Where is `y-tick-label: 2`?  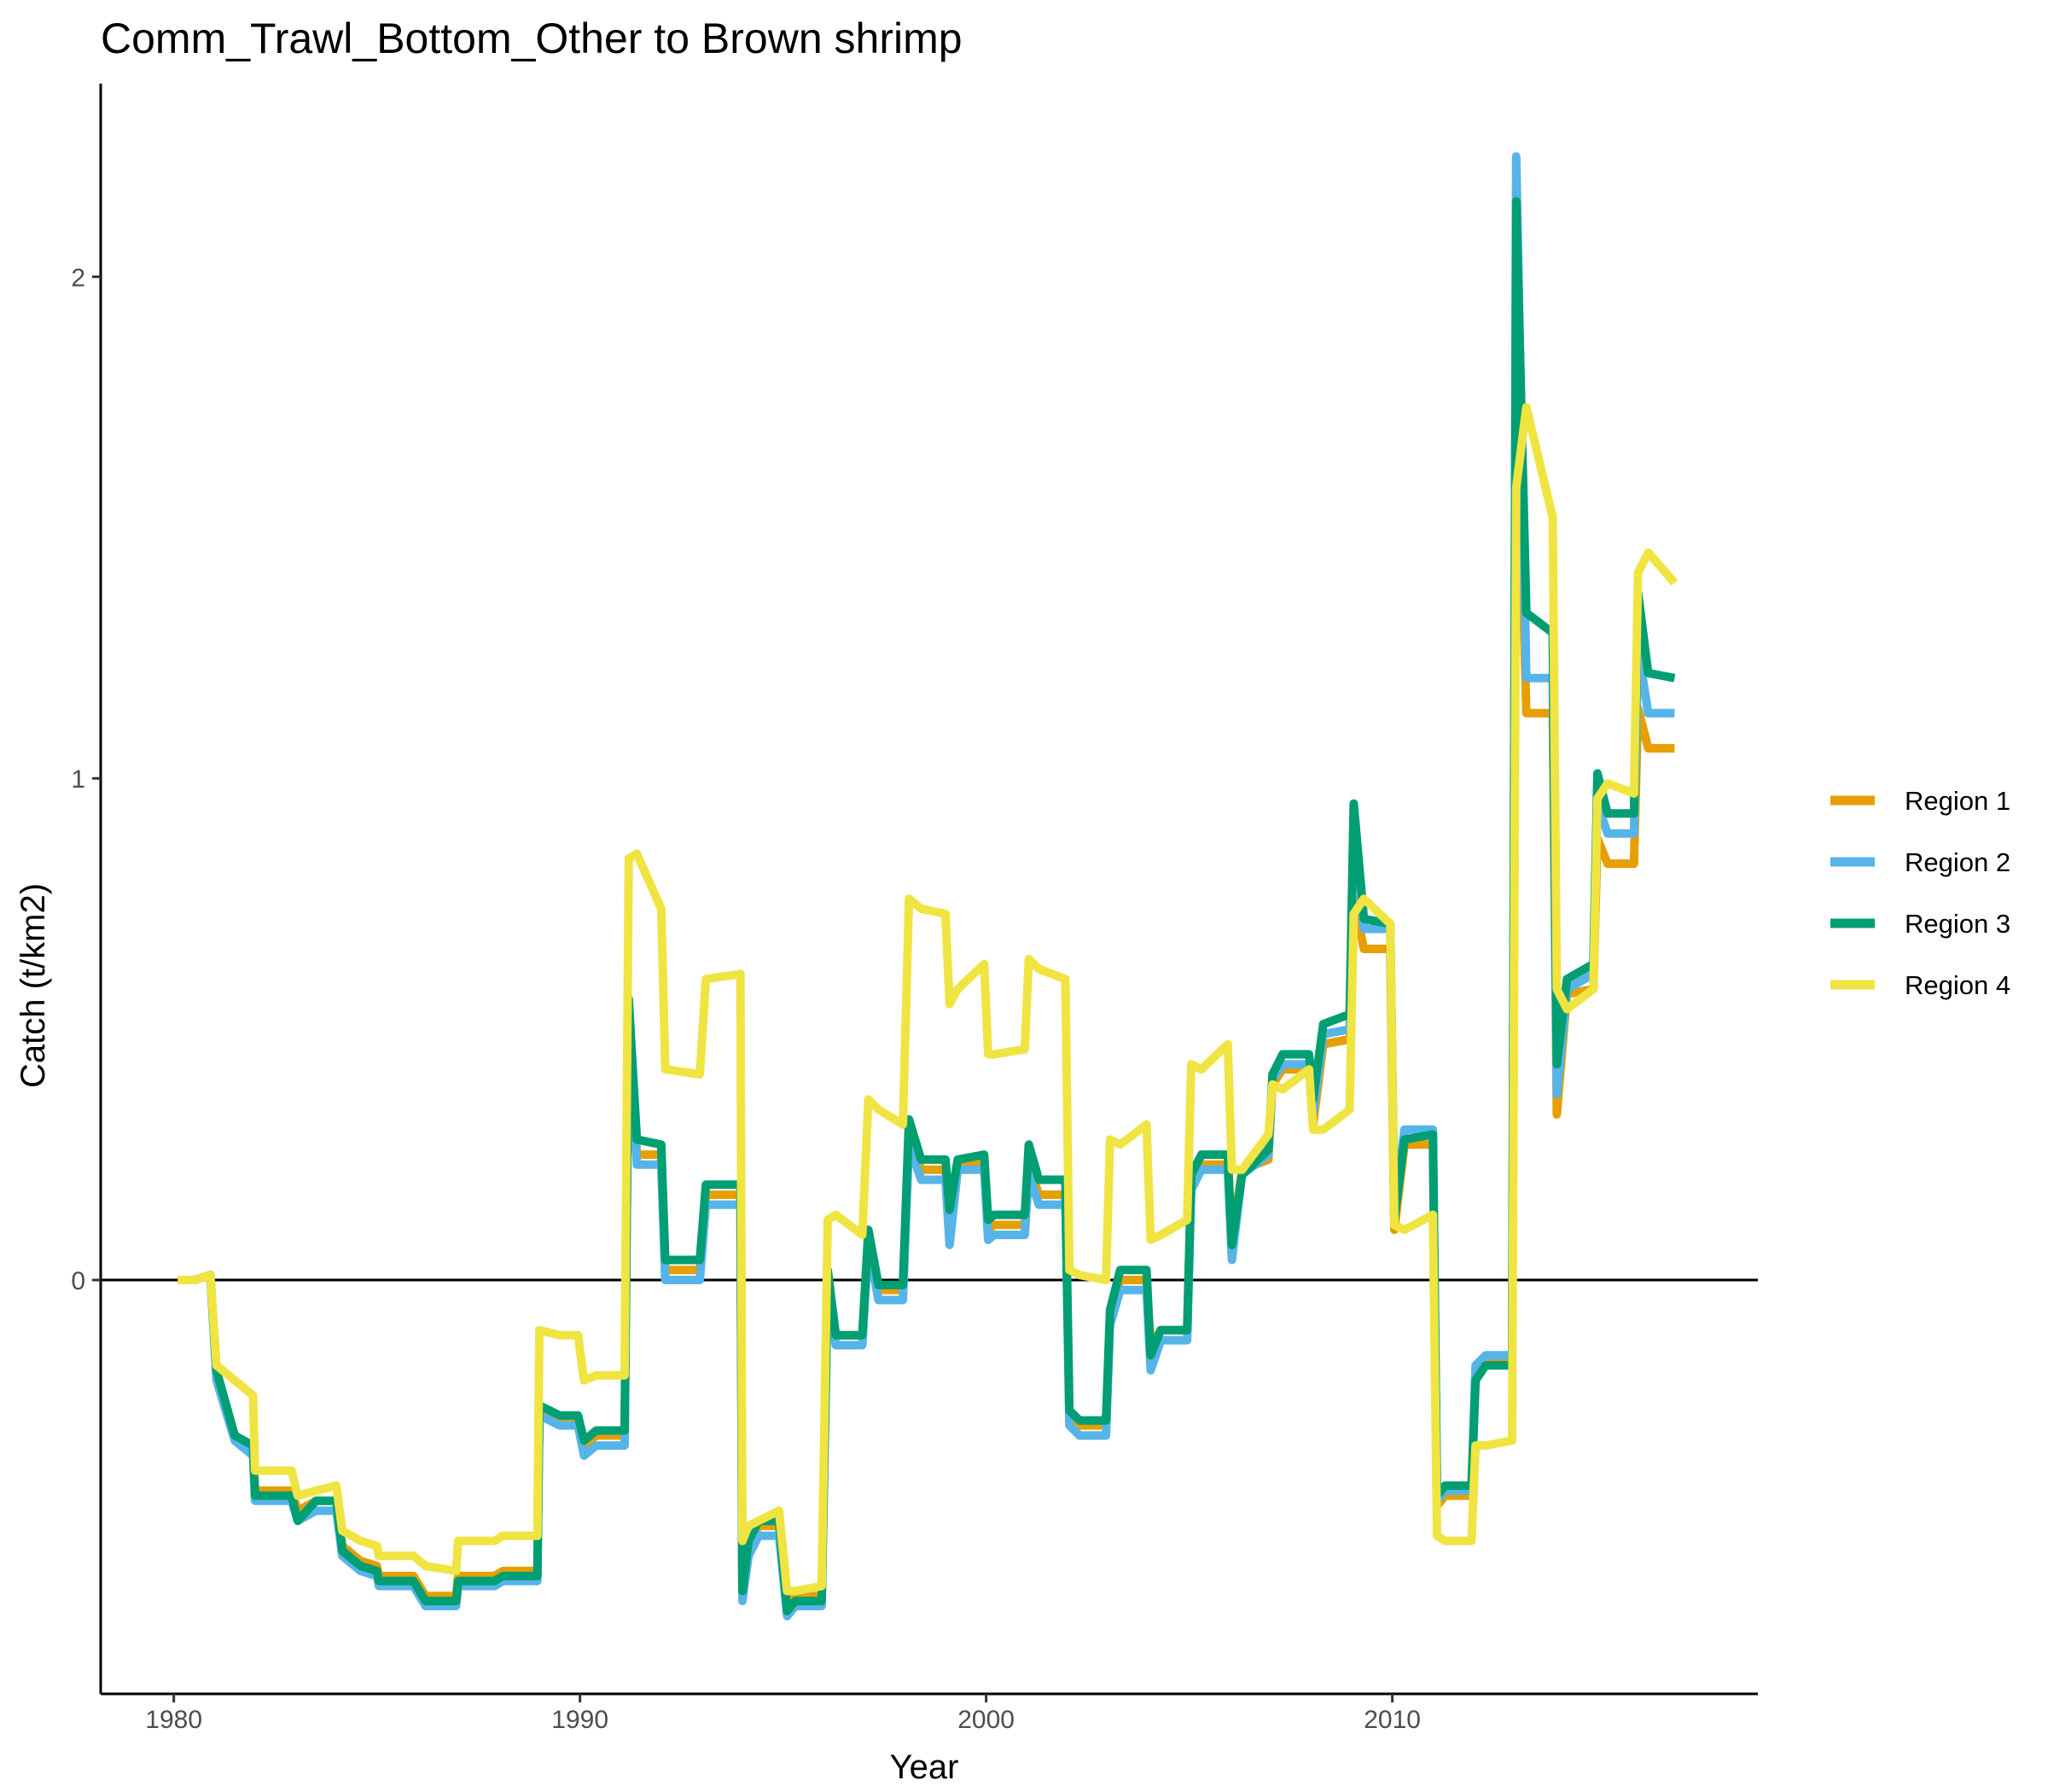 y-tick-label: 2 is located at coordinates (78, 278).